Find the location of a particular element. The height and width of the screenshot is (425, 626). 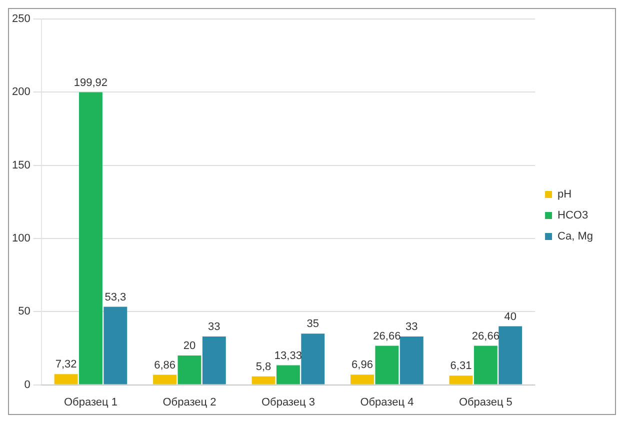

legend-label: pH is located at coordinates (565, 194).